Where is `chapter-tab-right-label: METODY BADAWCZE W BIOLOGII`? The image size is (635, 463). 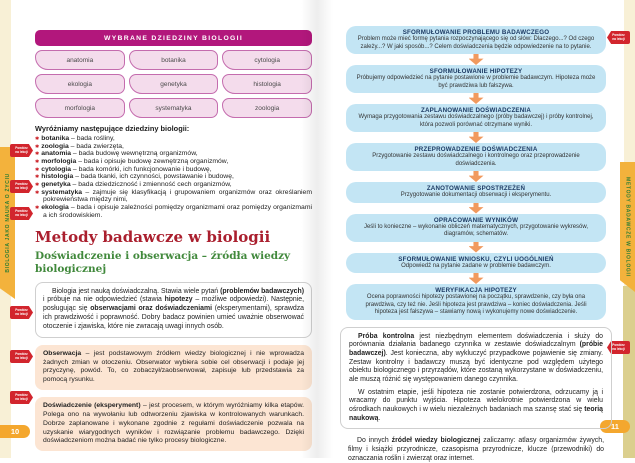 chapter-tab-right-label: METODY BADAWCZE W BIOLOGII is located at coordinates (627, 227).